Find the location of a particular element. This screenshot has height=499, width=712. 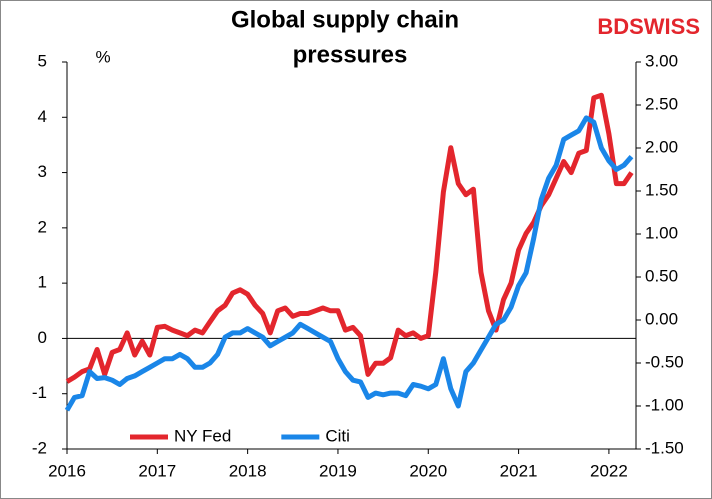

y2-tick-label: 2.00 is located at coordinates (661, 146).